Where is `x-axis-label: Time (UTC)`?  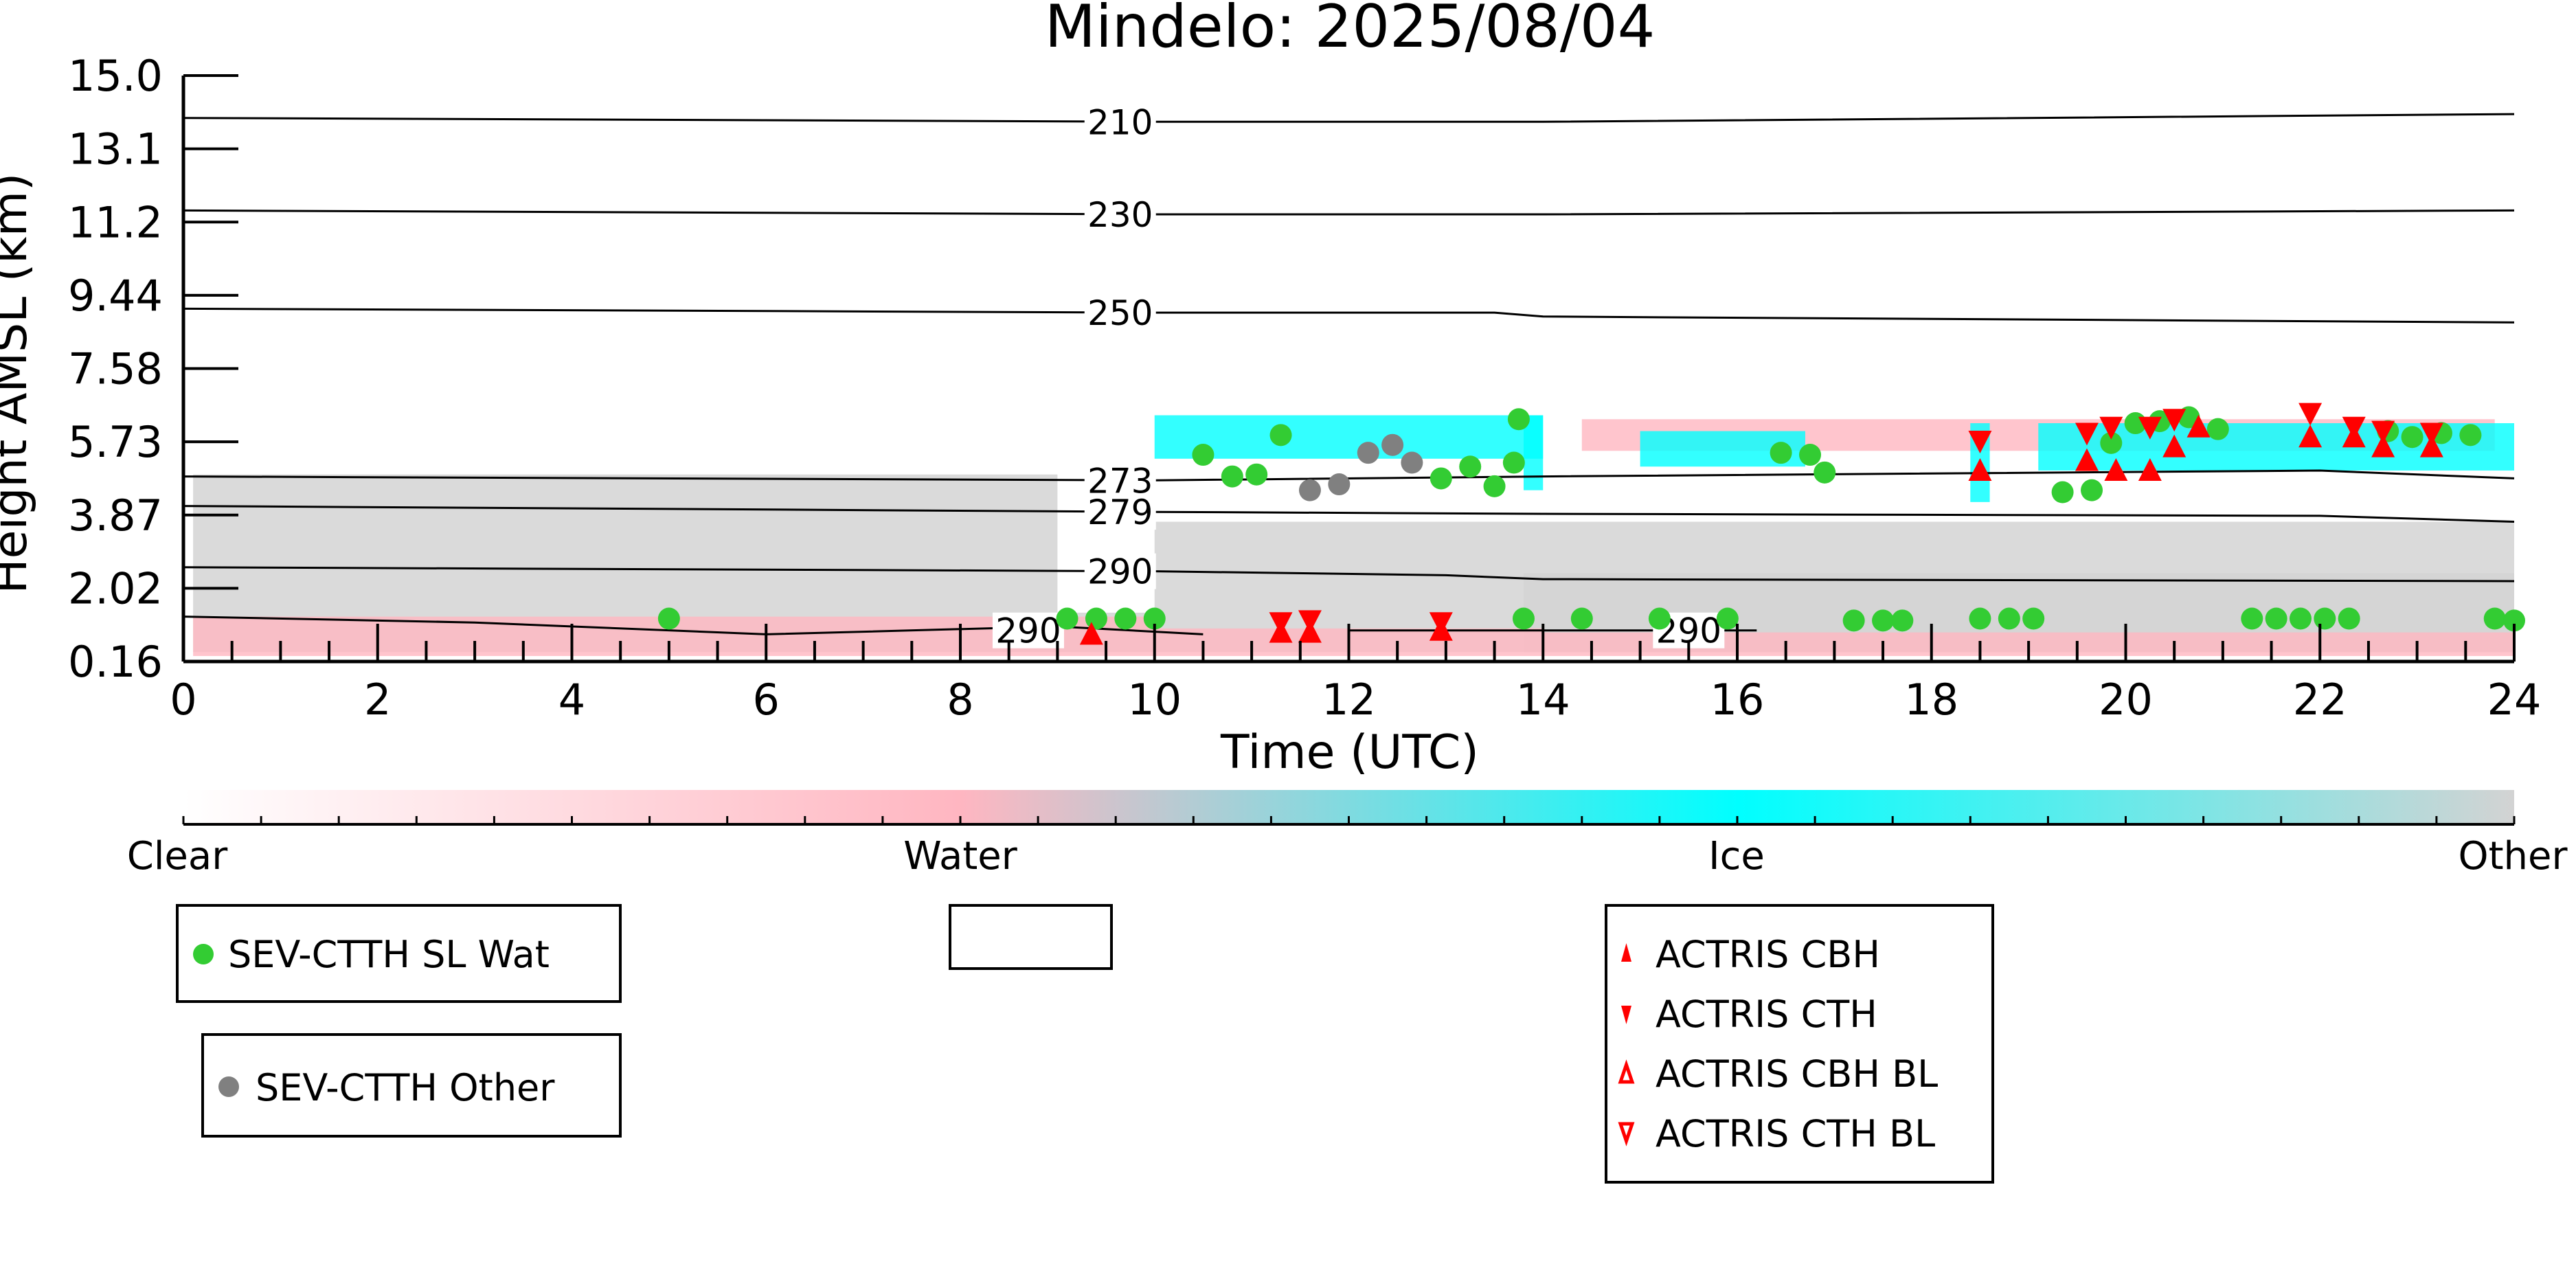 x-axis-label: Time (UTC) is located at coordinates (1349, 752).